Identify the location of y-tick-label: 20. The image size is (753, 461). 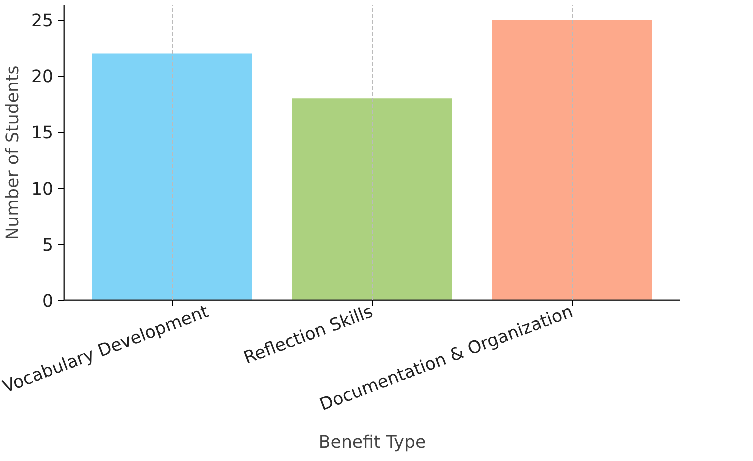
(42, 78).